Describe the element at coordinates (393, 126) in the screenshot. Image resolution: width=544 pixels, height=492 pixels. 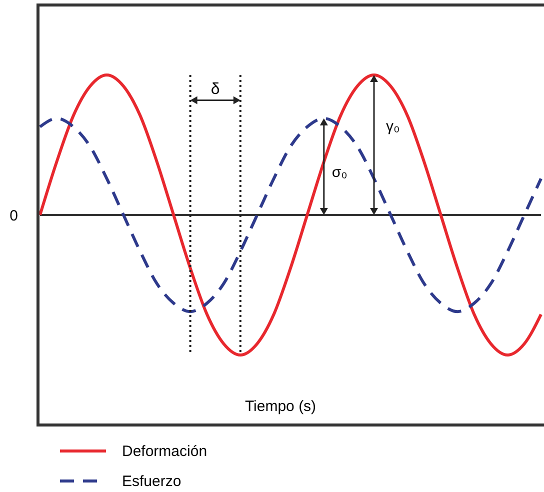
I see `annotation: γ₀` at that location.